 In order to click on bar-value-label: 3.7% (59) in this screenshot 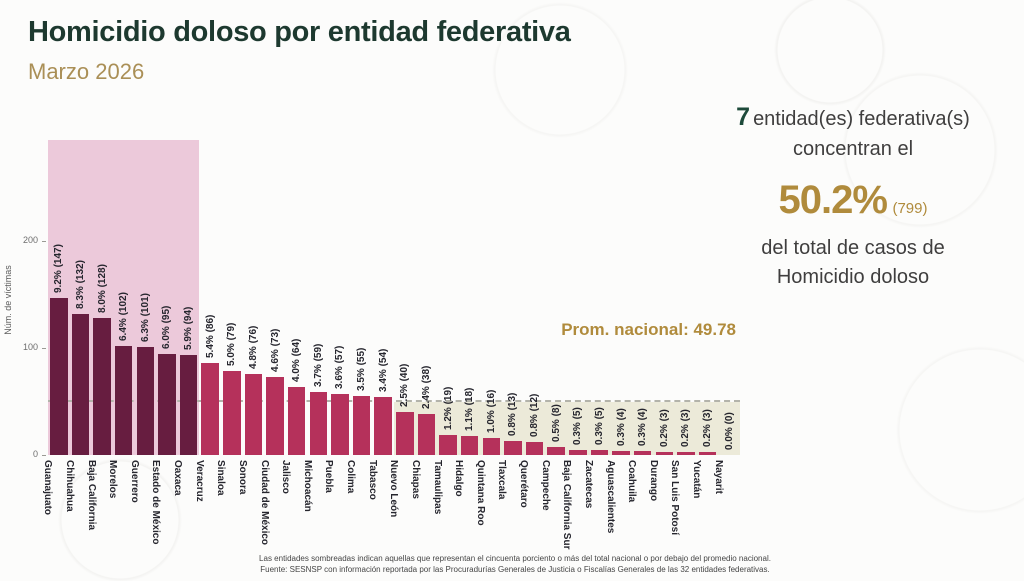, I will do `click(318, 365)`.